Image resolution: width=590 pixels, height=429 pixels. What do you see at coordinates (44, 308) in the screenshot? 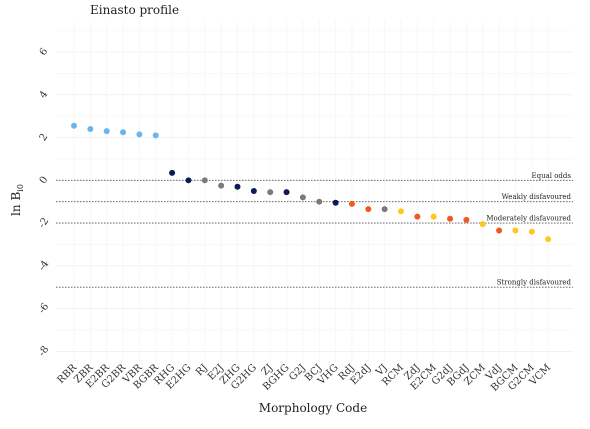
I see `y-tick-label: -6` at bounding box center [44, 308].